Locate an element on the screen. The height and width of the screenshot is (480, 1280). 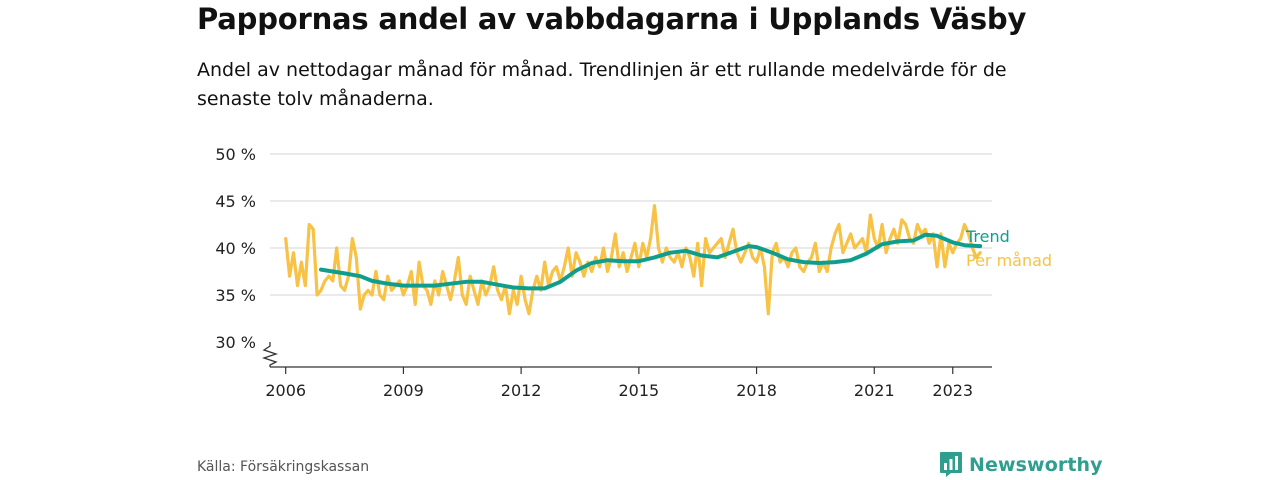
x-tick-label: 2006 is located at coordinates (285, 390).